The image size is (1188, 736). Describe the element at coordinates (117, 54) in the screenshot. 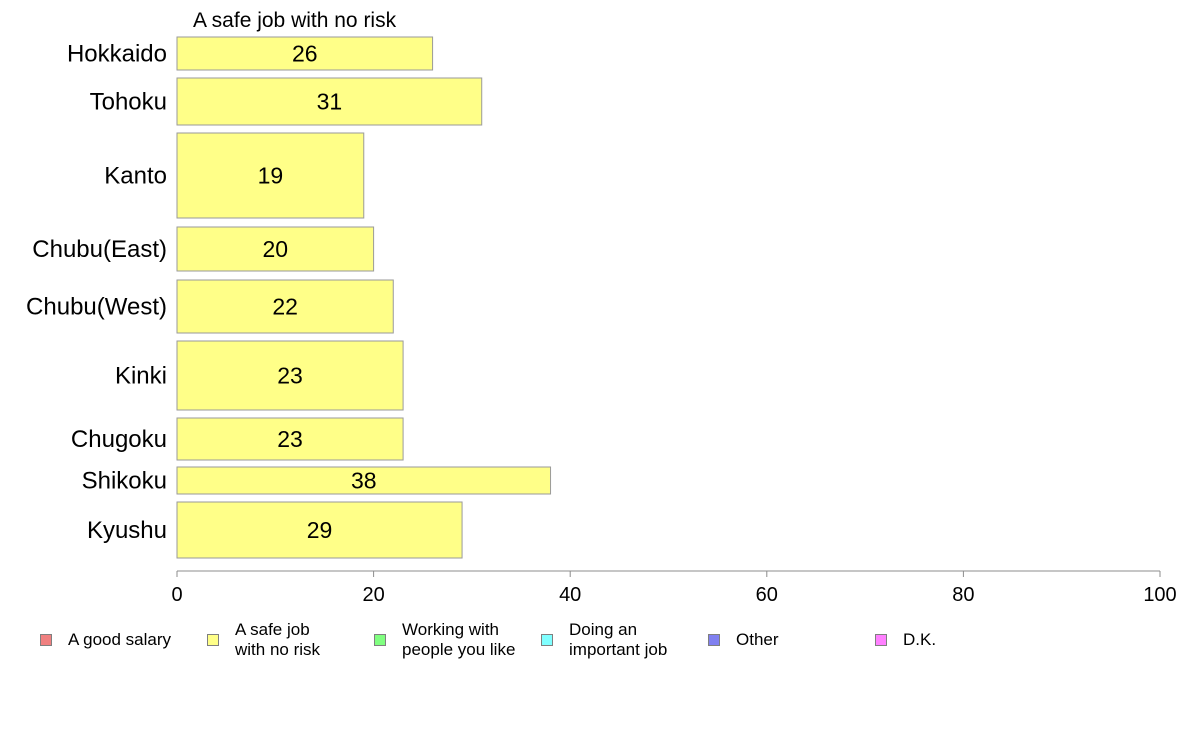

I see `category-label: Hokkaido` at that location.